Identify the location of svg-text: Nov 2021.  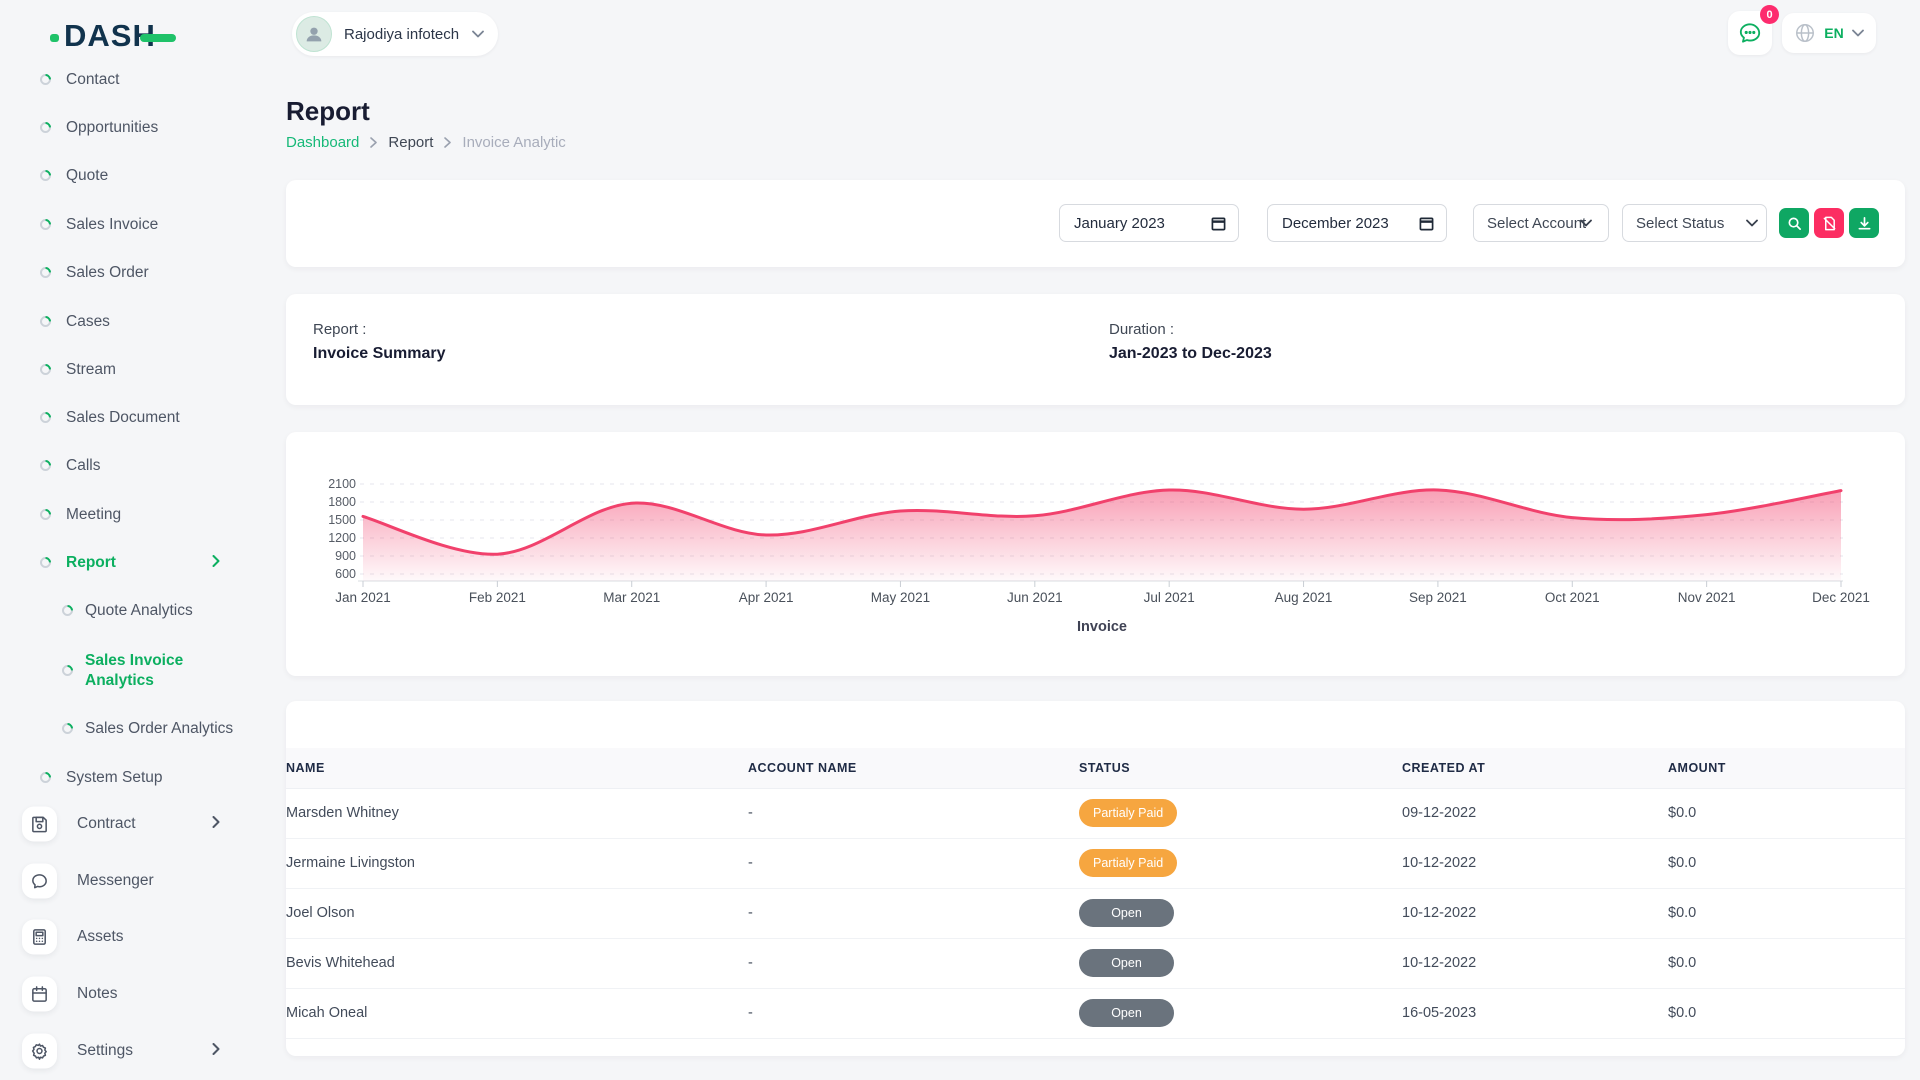
(1707, 597).